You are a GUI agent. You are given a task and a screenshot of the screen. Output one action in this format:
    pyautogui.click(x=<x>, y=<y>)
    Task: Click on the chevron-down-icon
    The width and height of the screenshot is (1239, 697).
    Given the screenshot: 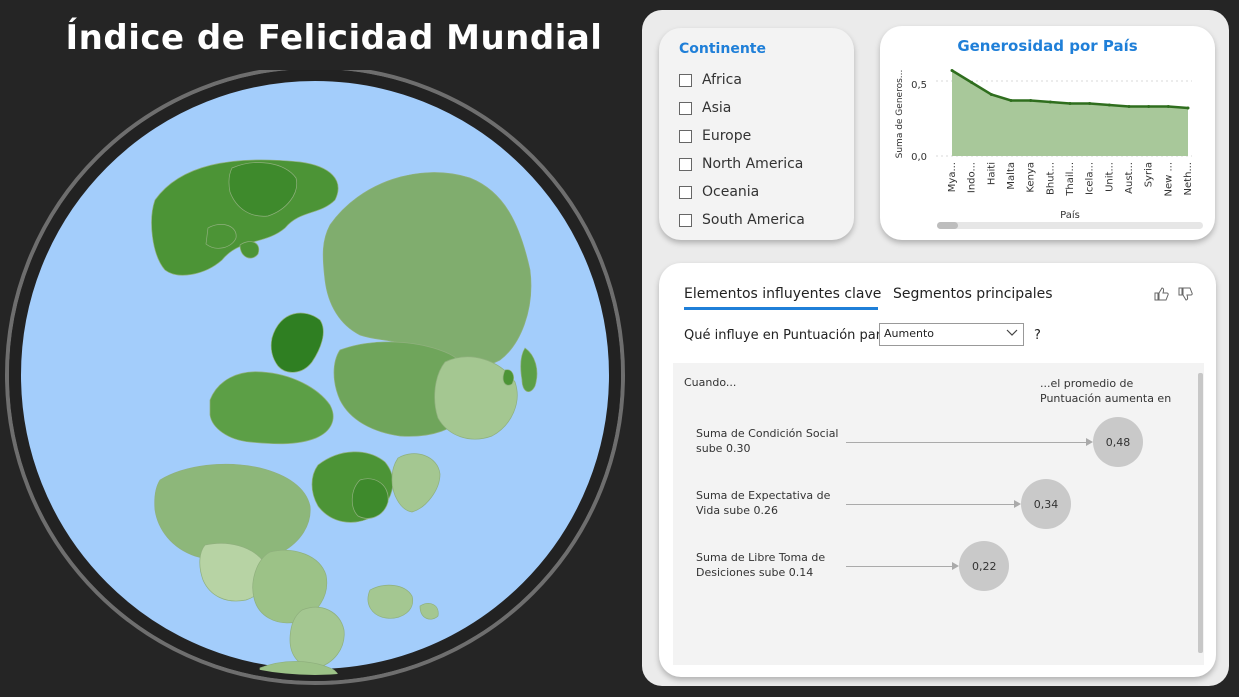 What is the action you would take?
    pyautogui.click(x=1012, y=333)
    